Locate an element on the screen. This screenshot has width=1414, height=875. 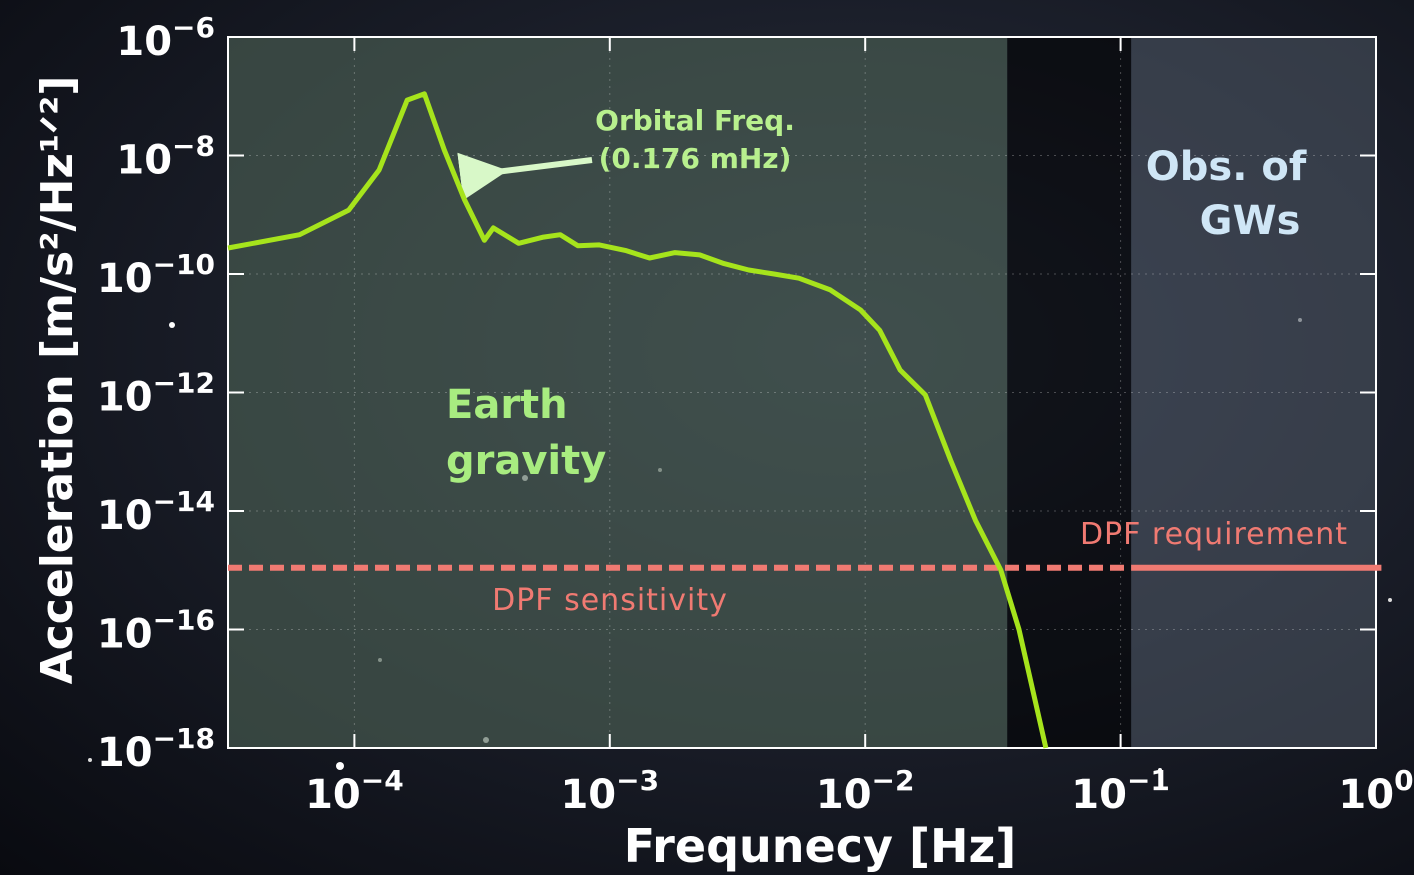
x-tick-label: 10⁻² is located at coordinates (865, 791).